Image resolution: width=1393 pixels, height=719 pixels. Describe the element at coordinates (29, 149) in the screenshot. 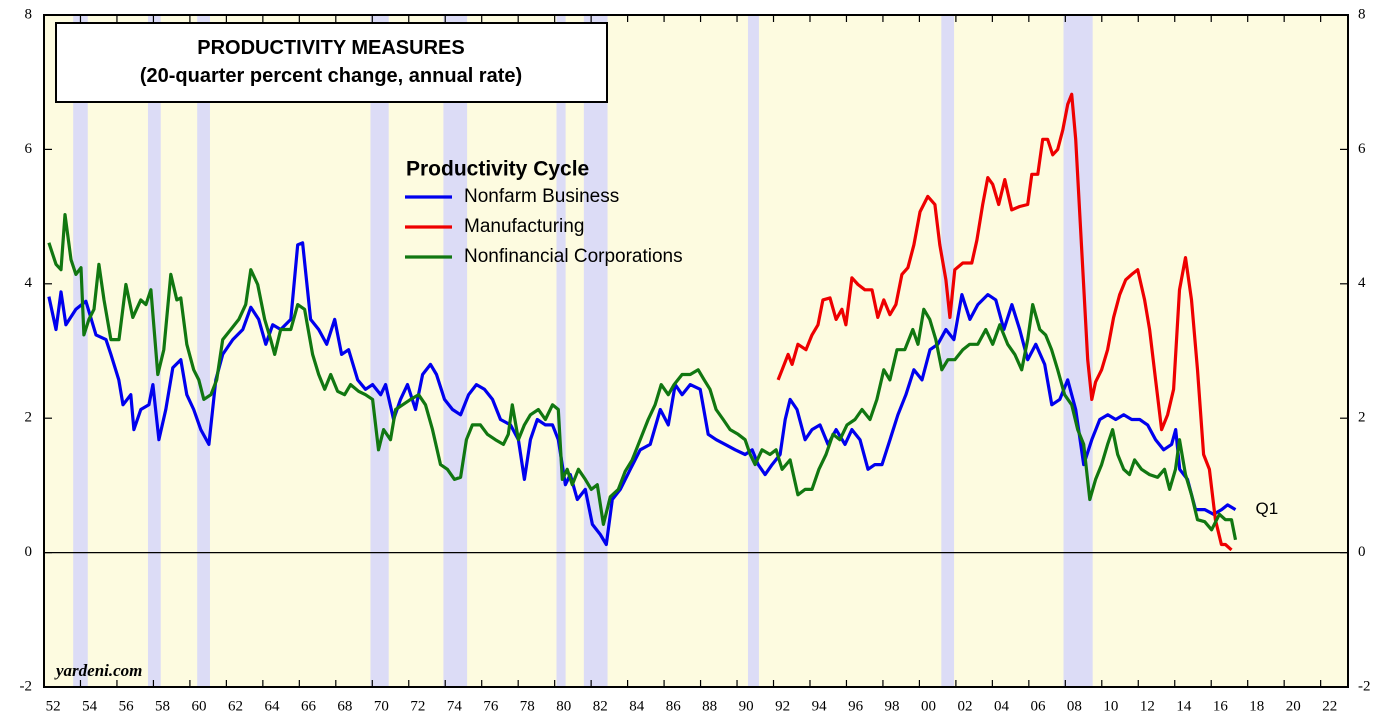

I see `y-tick-label: 6` at that location.